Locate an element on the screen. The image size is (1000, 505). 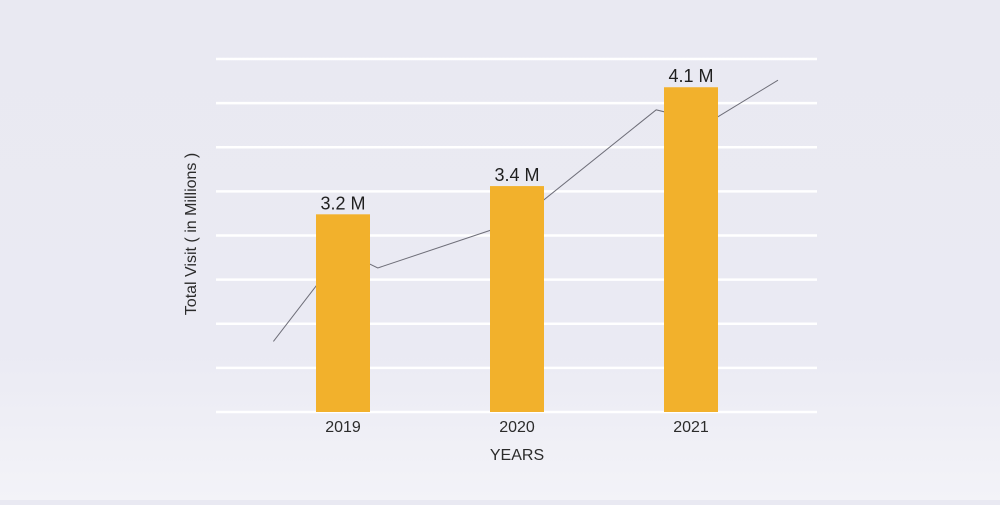
x-axis-title: YEARS is located at coordinates (517, 455).